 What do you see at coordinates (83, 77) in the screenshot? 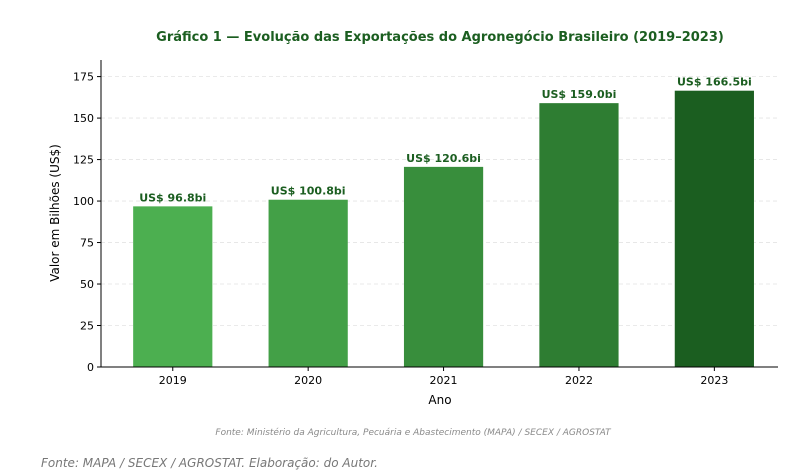
I see `y-tick-label: 175` at bounding box center [83, 77].